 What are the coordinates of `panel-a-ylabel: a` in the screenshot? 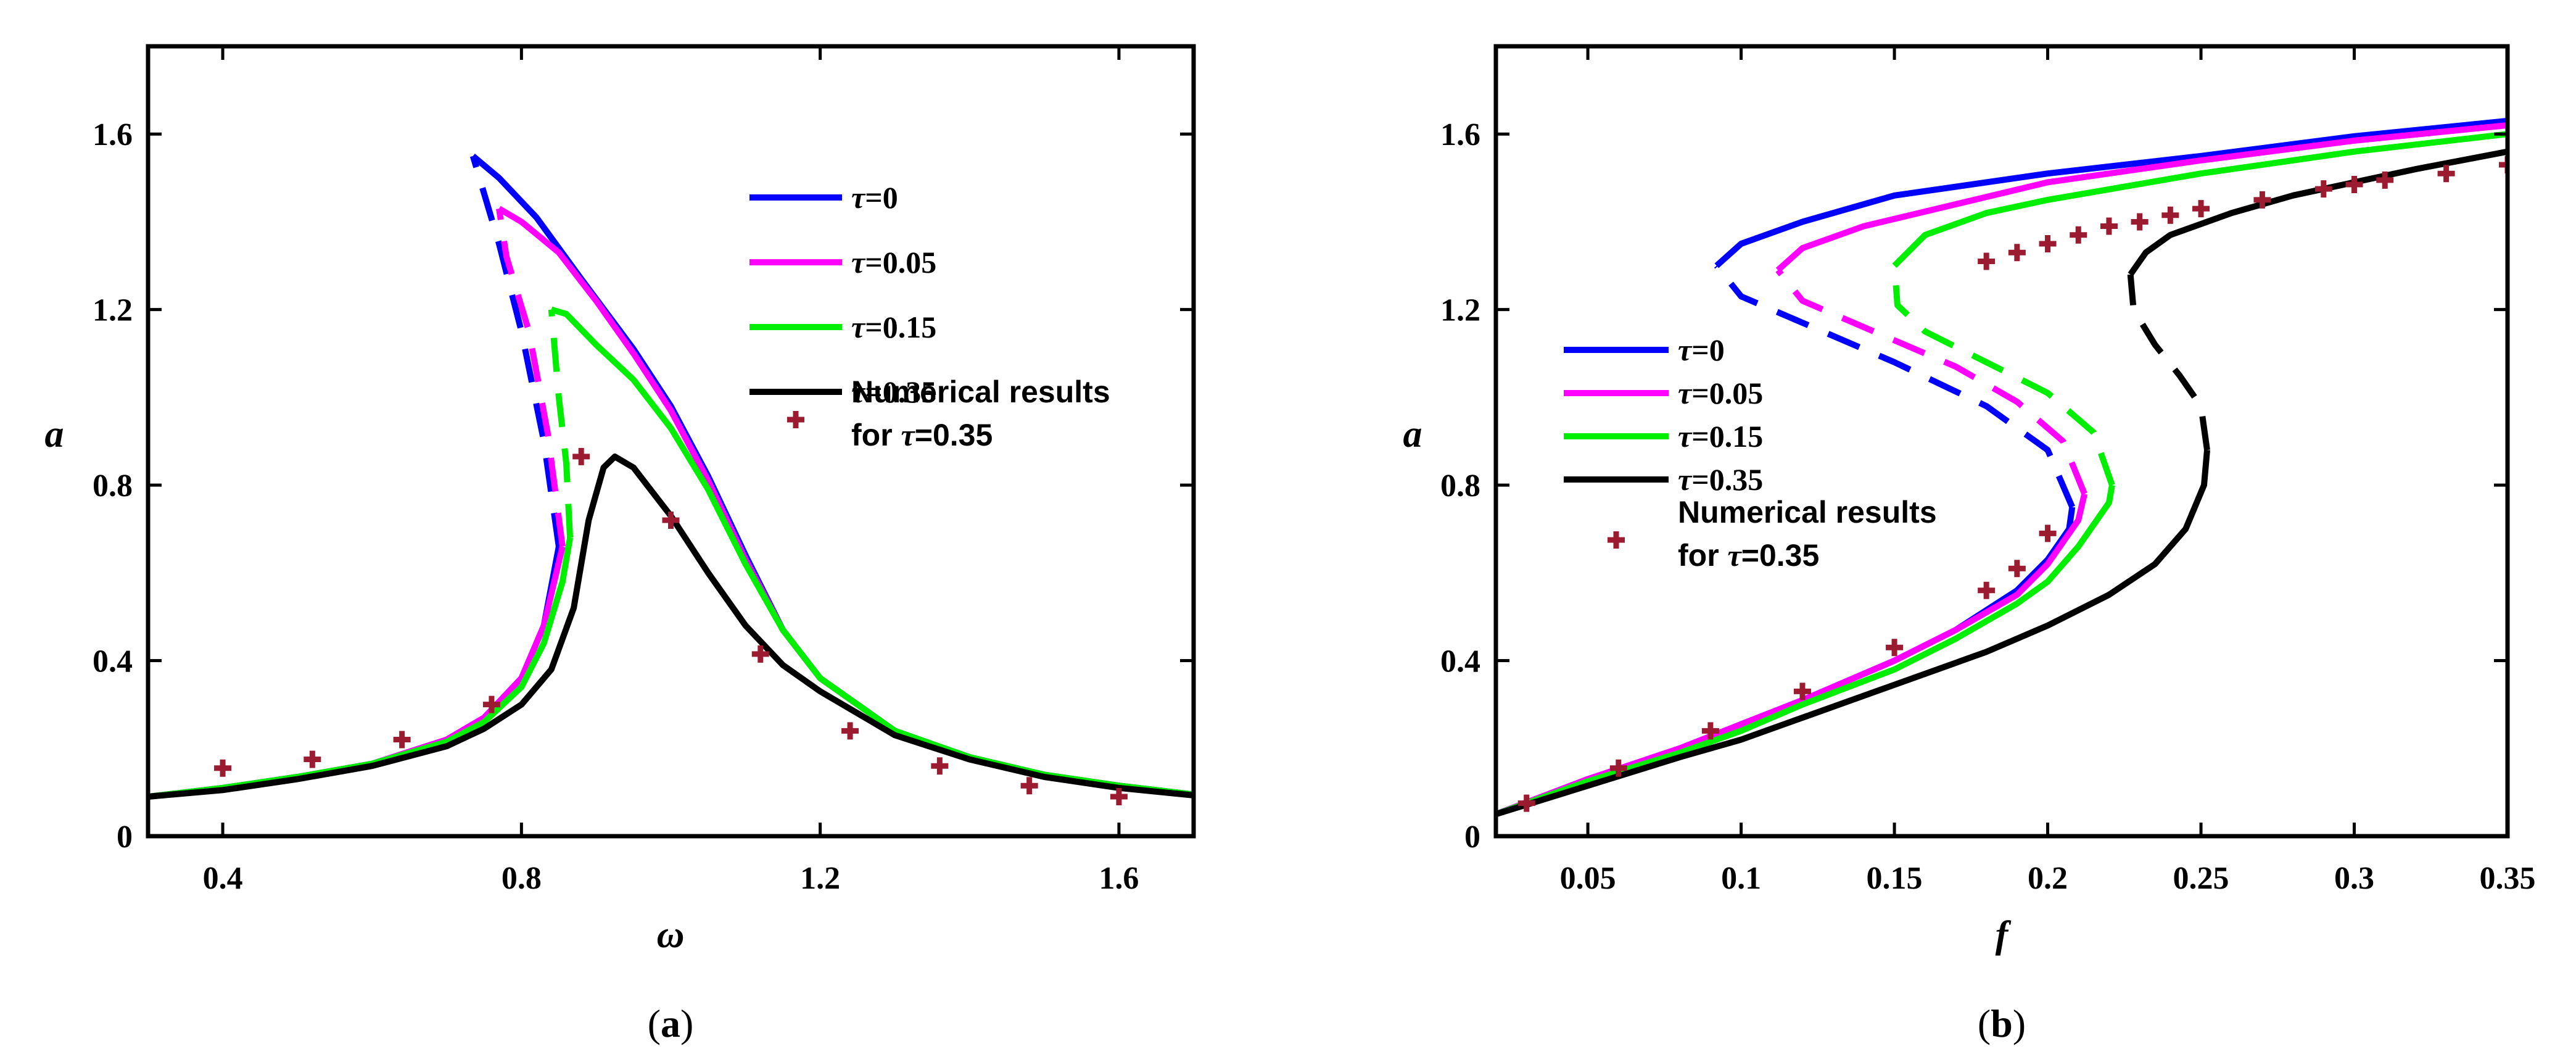 It's located at (54, 434).